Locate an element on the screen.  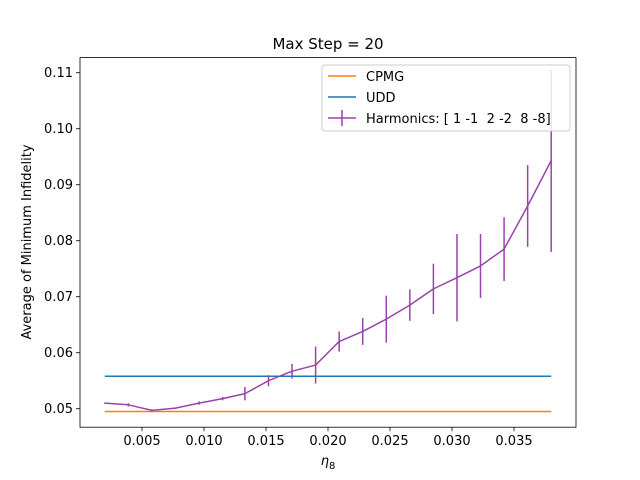
chart-title: Max Step = 20 is located at coordinates (327, 44).